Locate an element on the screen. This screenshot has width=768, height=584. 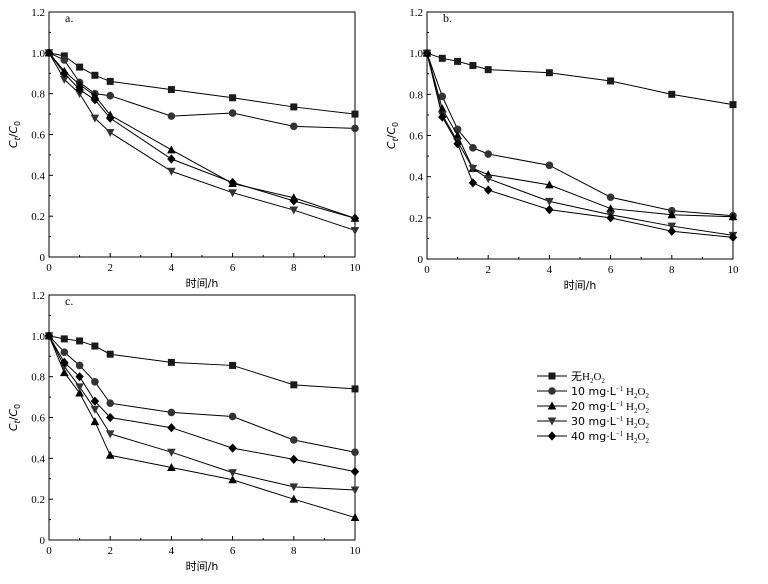
x-axis-label: 时间/h is located at coordinates (202, 283).